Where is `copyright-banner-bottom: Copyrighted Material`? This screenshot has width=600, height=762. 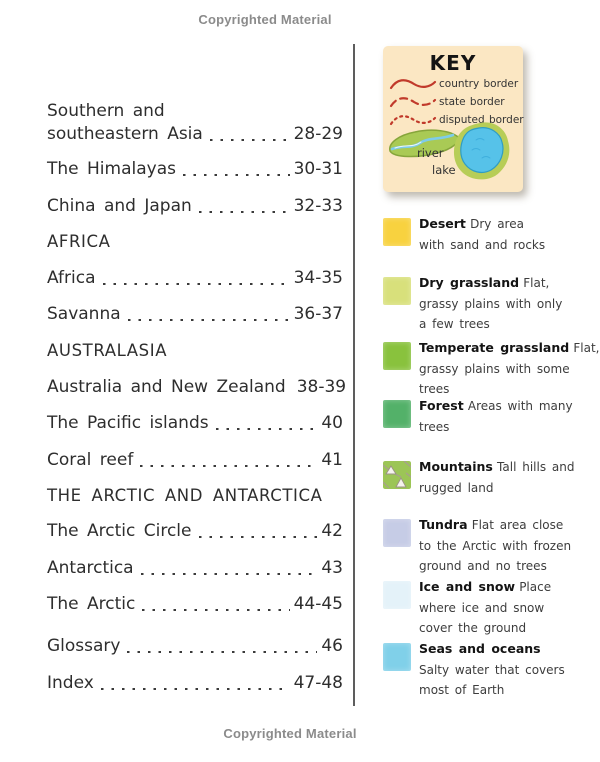
copyright-banner-bottom: Copyrighted Material is located at coordinates (290, 733).